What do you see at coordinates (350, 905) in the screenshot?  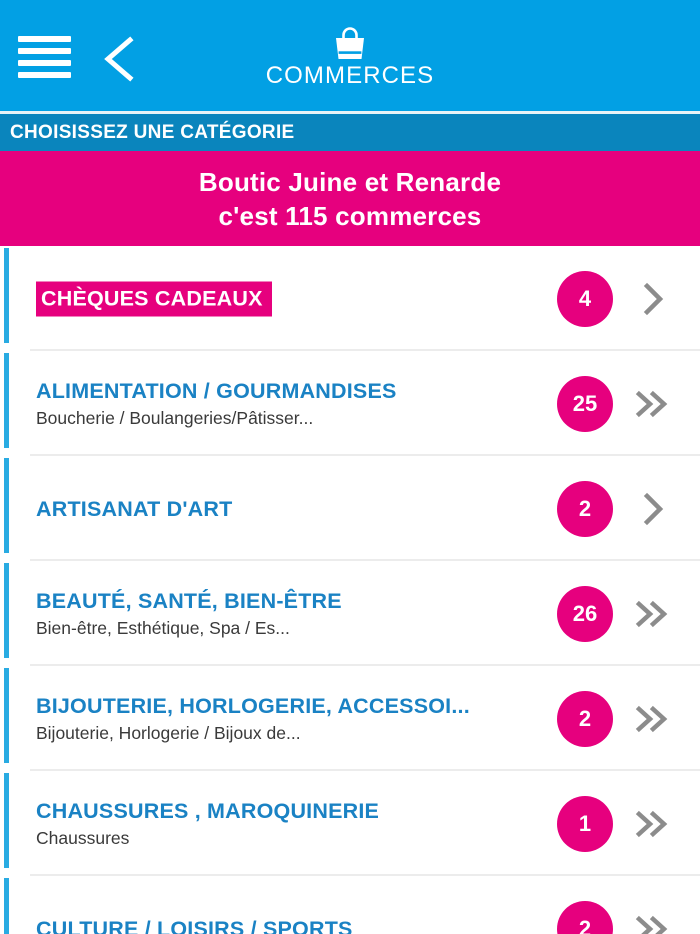 I see `category-row: CULTURE / LOISIRS / SPORTS 2` at bounding box center [350, 905].